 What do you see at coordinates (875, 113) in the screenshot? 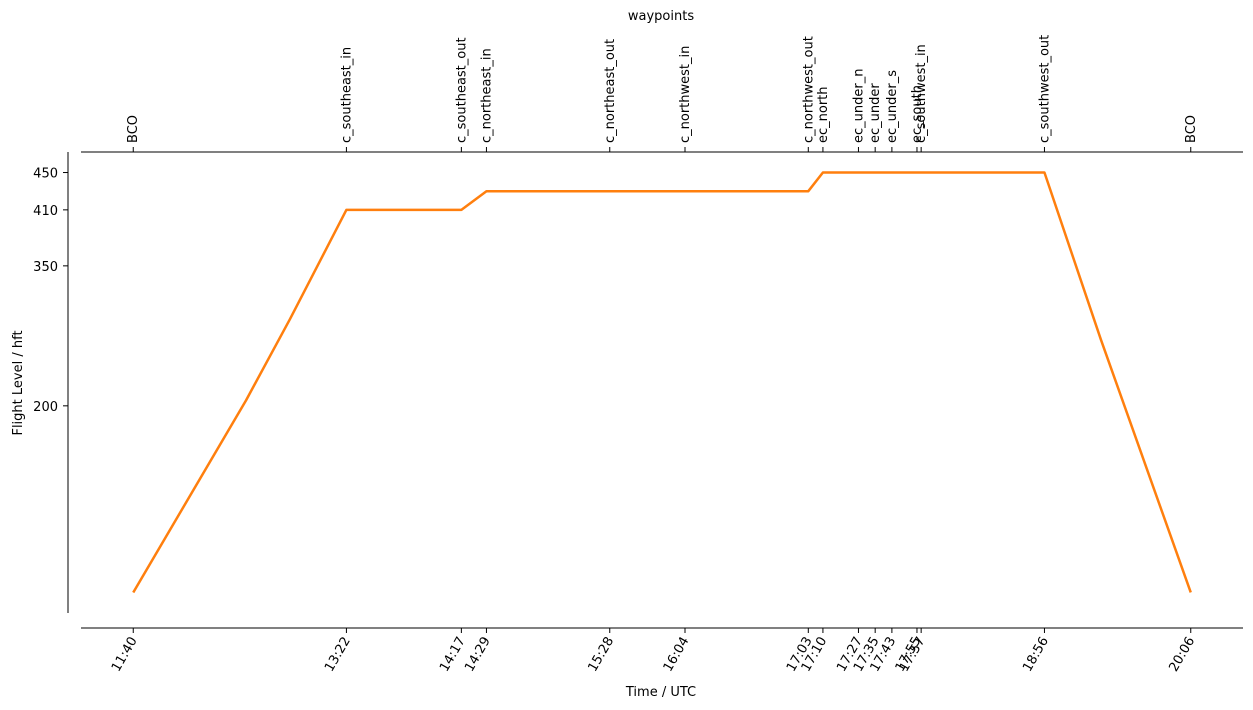
I see `x2-tick-label: ec_under` at bounding box center [875, 113].